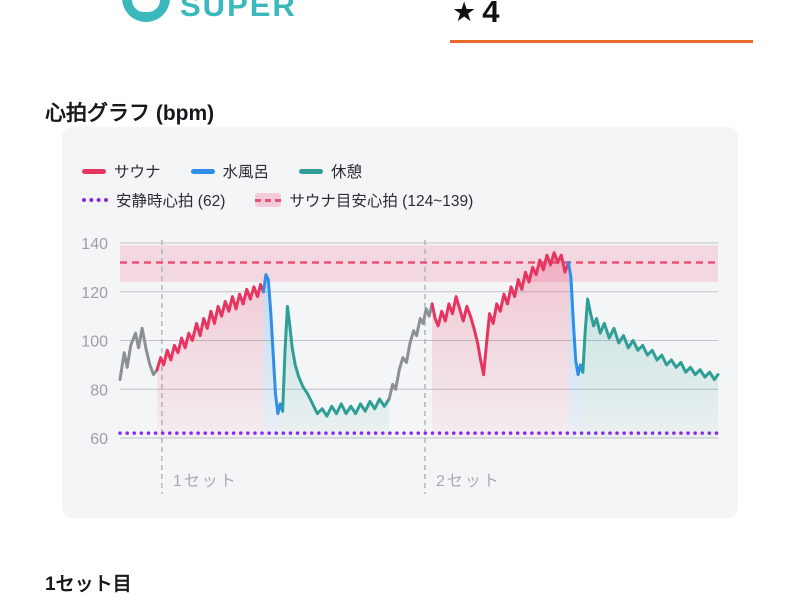  What do you see at coordinates (491, 14) in the screenshot?
I see `rating-value: 4` at bounding box center [491, 14].